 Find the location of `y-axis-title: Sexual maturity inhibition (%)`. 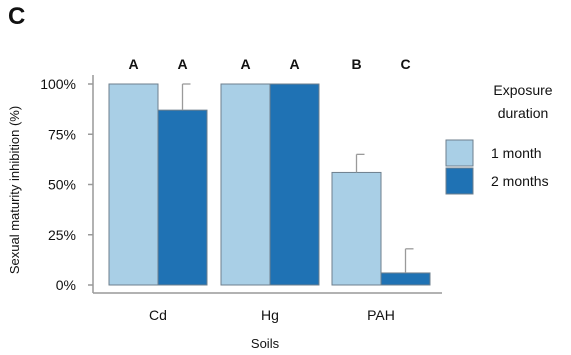

y-axis-title: Sexual maturity inhibition (%) is located at coordinates (14, 190).